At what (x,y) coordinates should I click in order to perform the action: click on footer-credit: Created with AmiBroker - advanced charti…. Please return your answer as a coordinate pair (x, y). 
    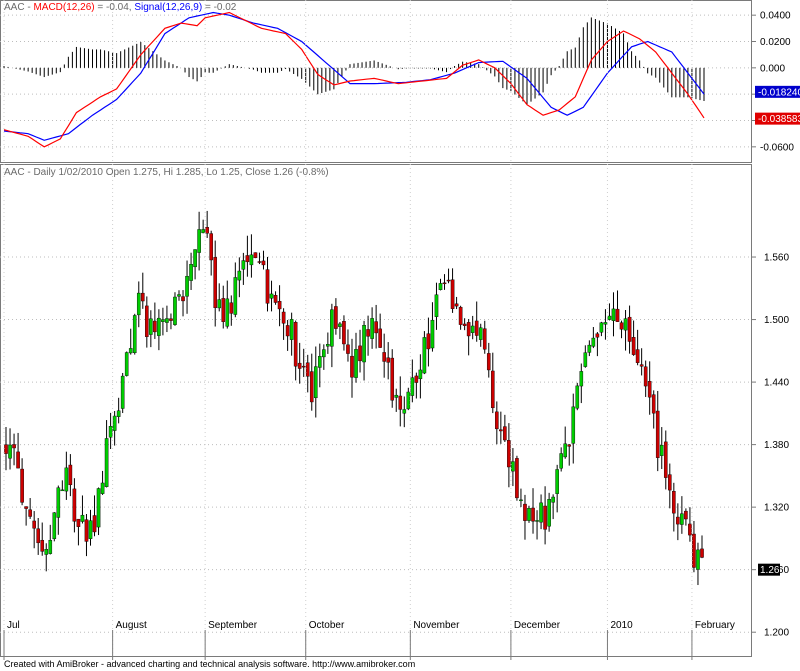
    Looking at the image, I should click on (210, 664).